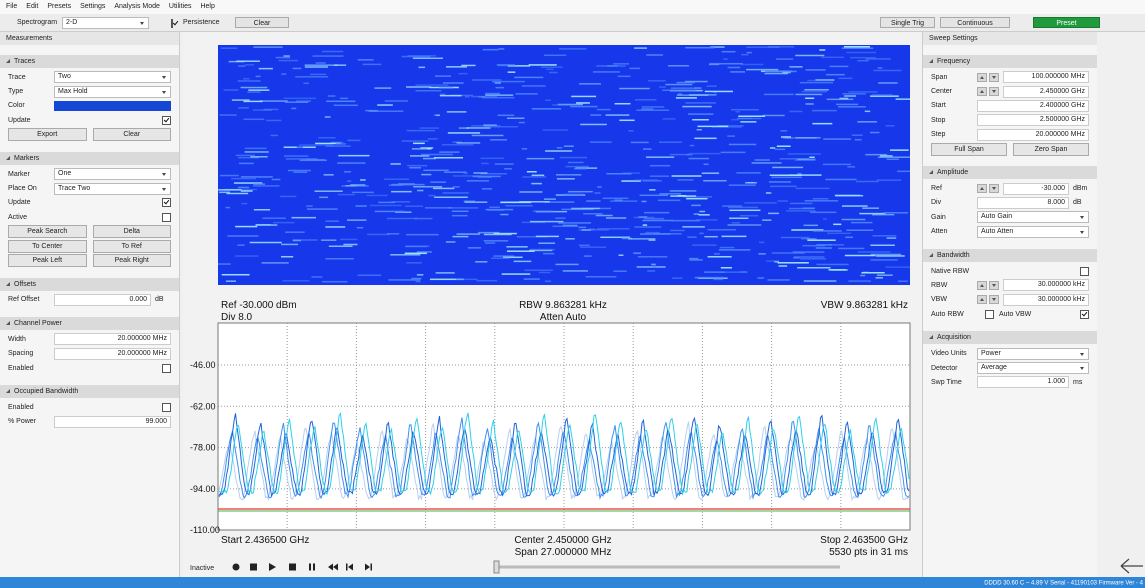  What do you see at coordinates (907, 22) in the screenshot?
I see `single-trig-button: Single Trig` at bounding box center [907, 22].